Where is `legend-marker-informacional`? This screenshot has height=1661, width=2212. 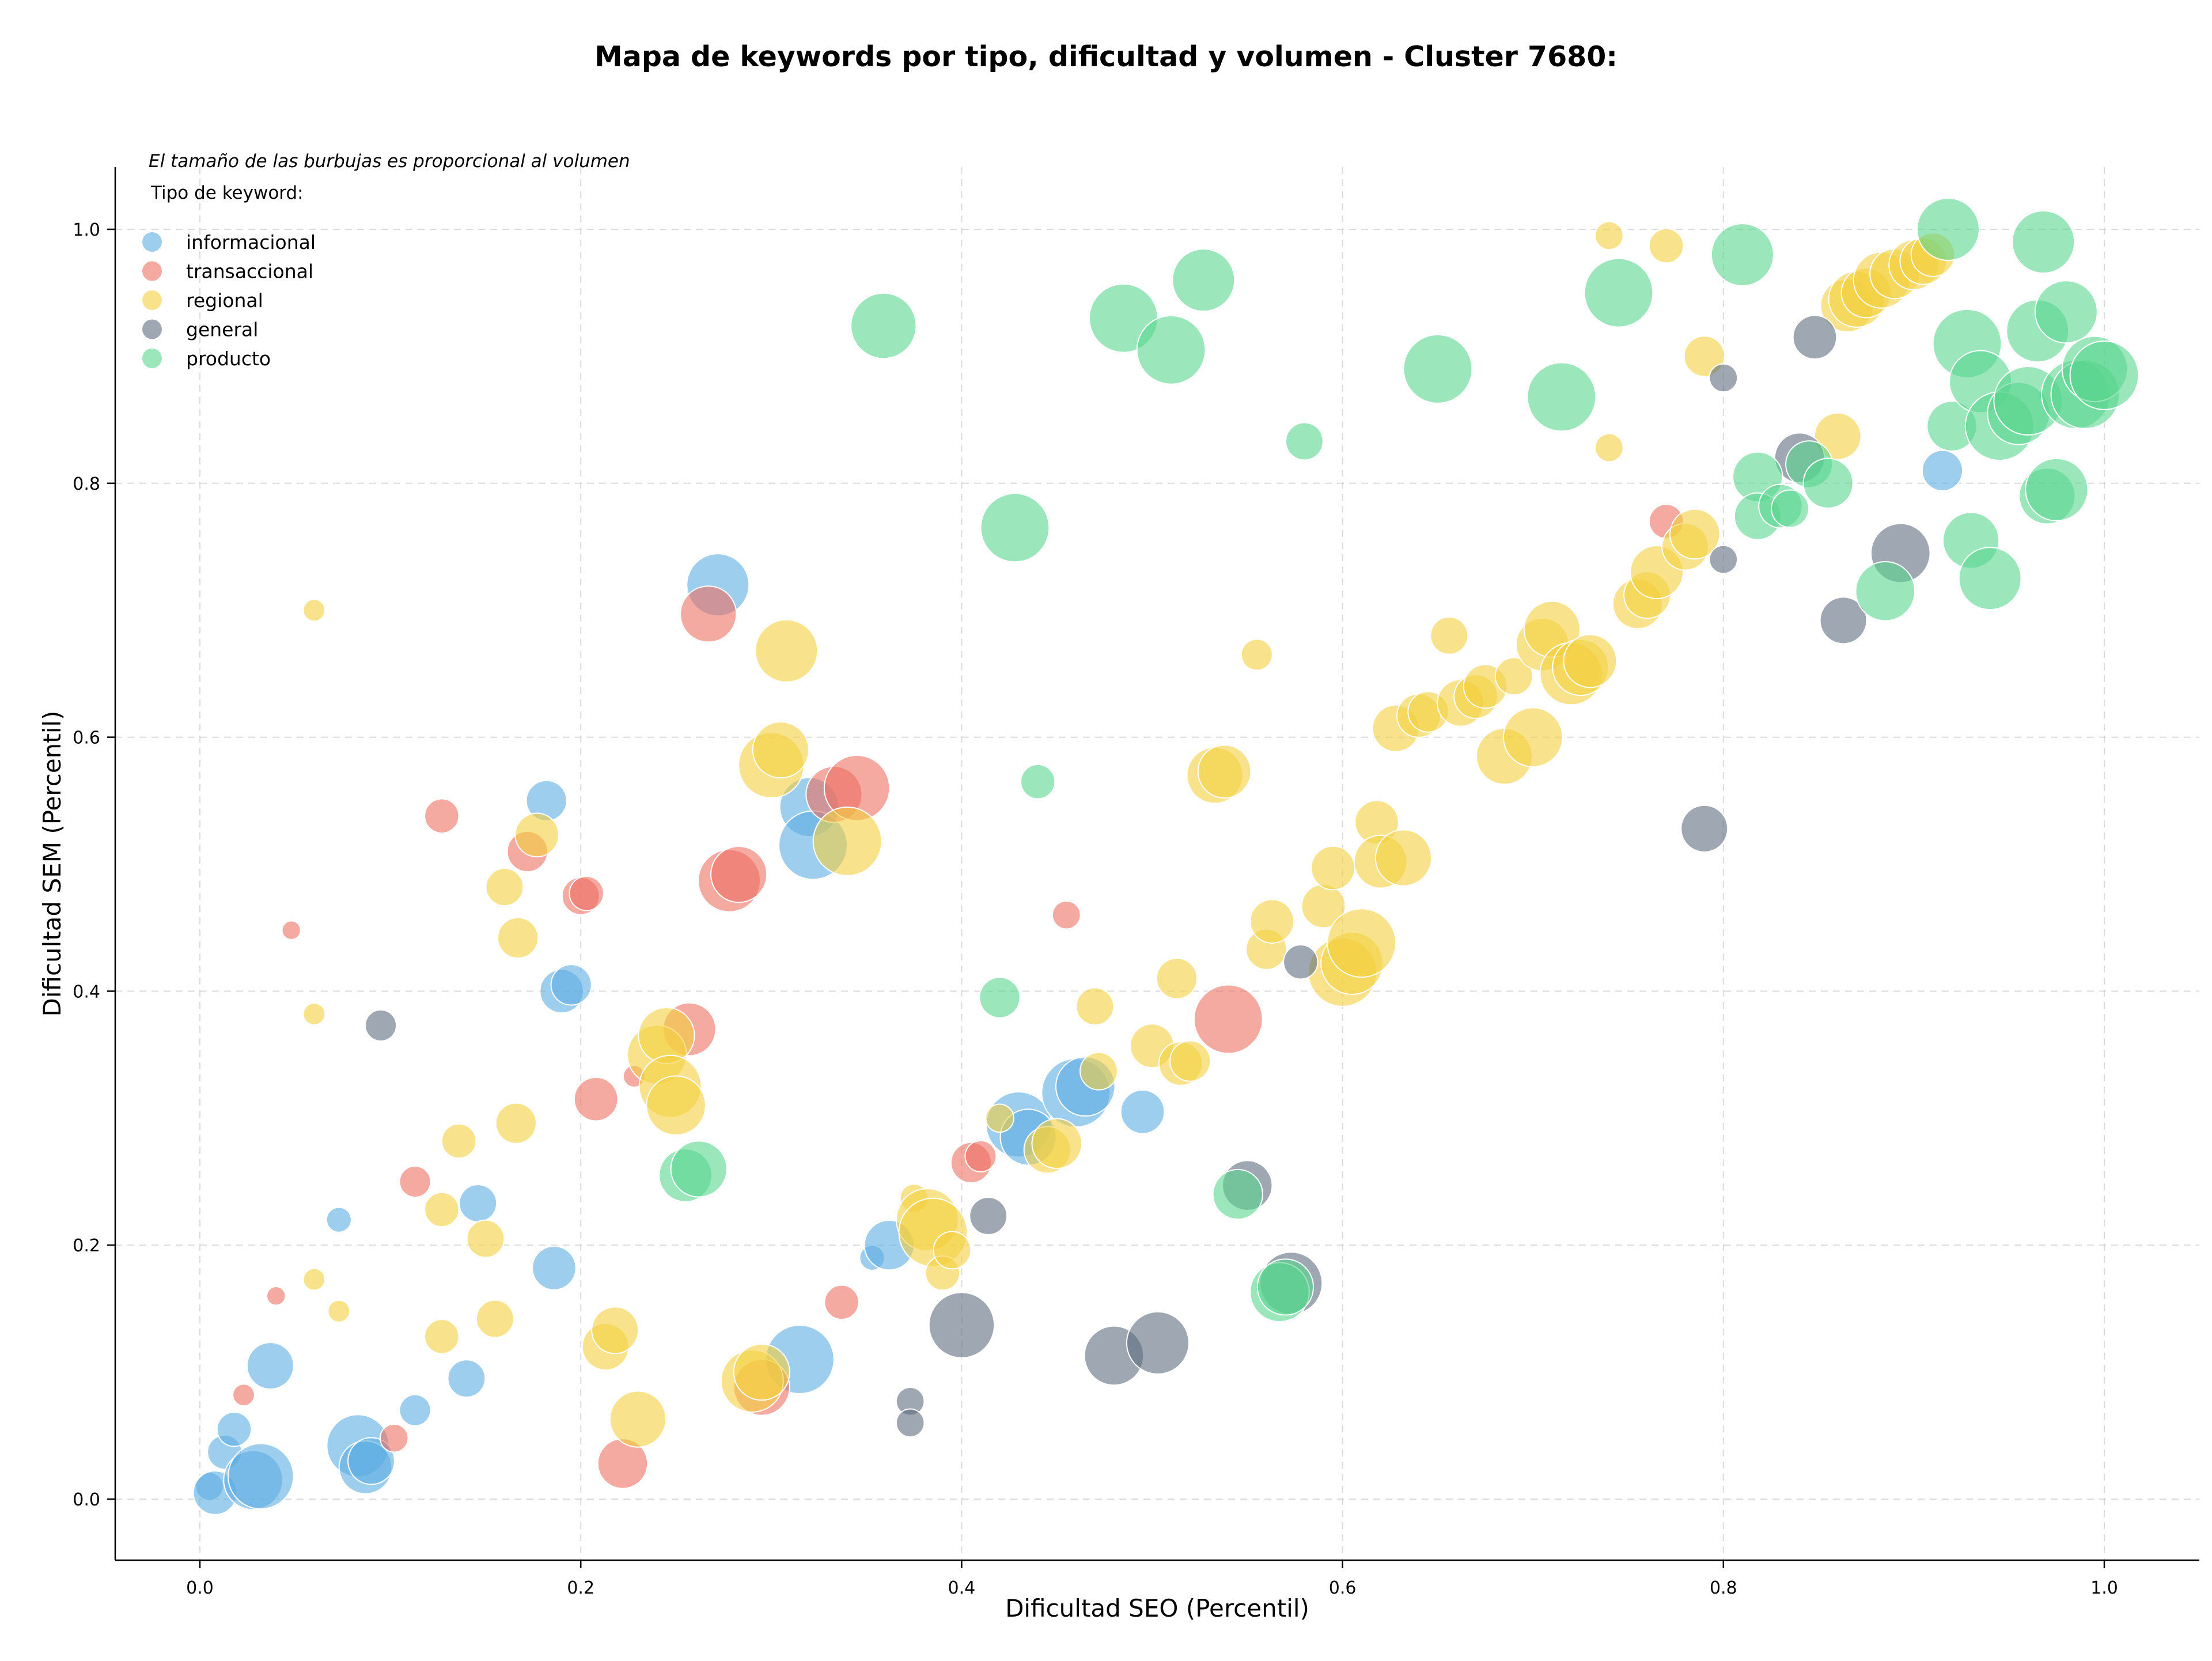 legend-marker-informacional is located at coordinates (152, 242).